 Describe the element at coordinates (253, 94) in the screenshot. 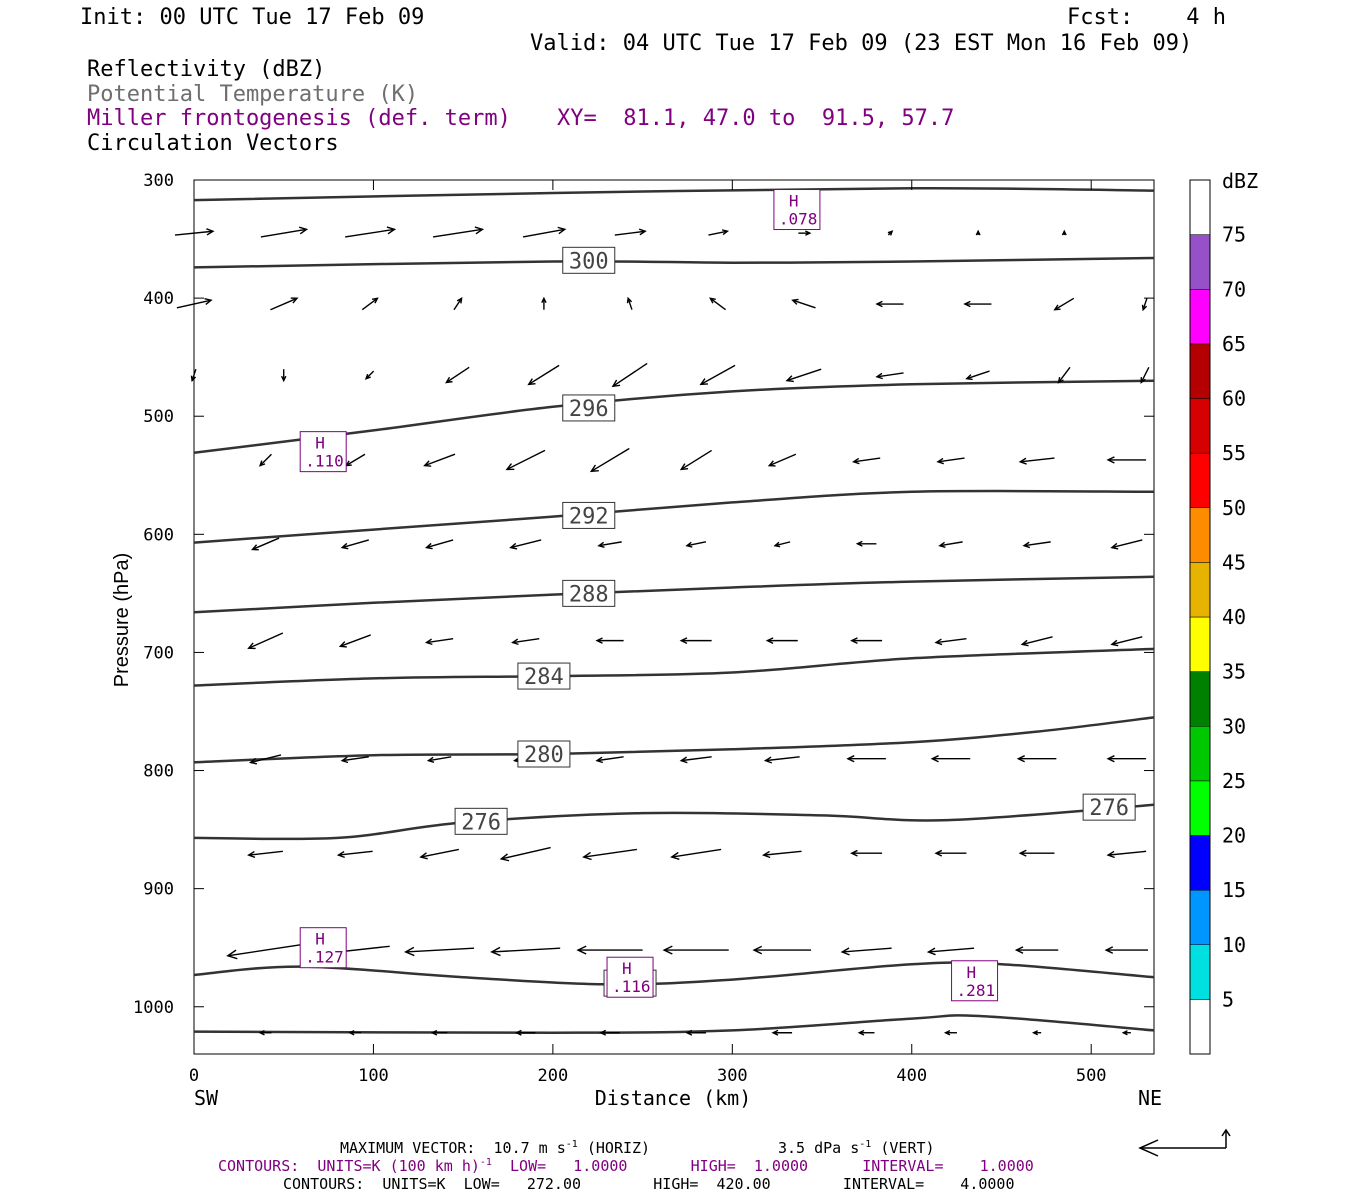

I see `field-potential-temperature: Potential Temperature (K)` at that location.